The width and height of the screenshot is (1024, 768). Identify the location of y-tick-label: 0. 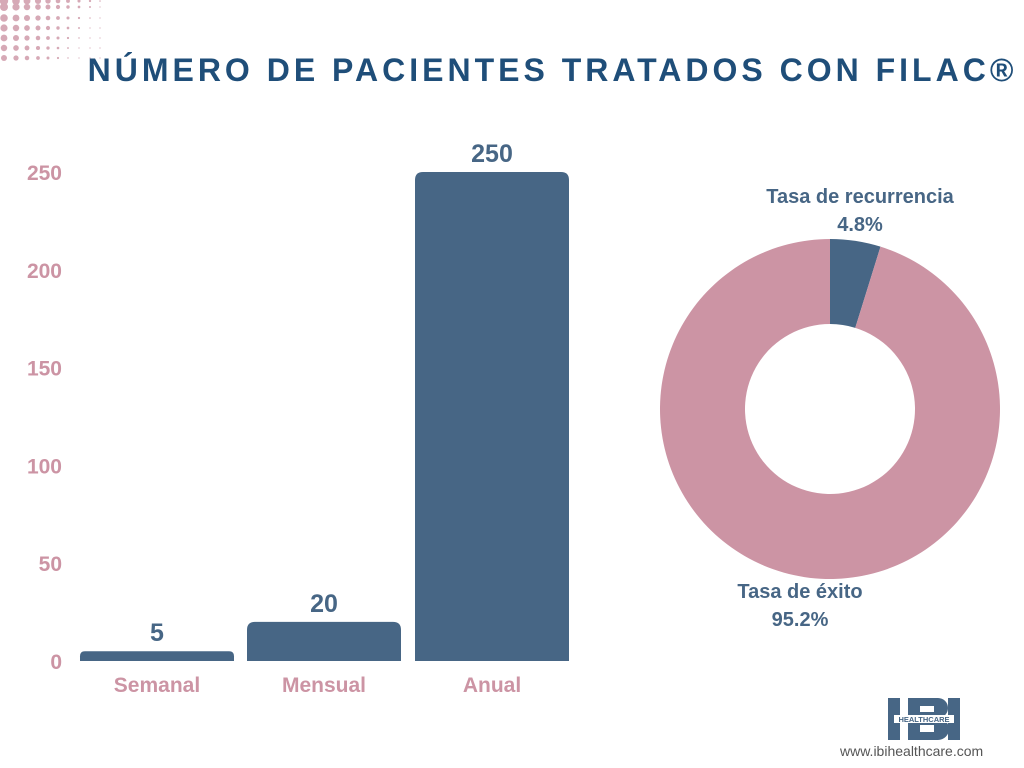
(56, 662).